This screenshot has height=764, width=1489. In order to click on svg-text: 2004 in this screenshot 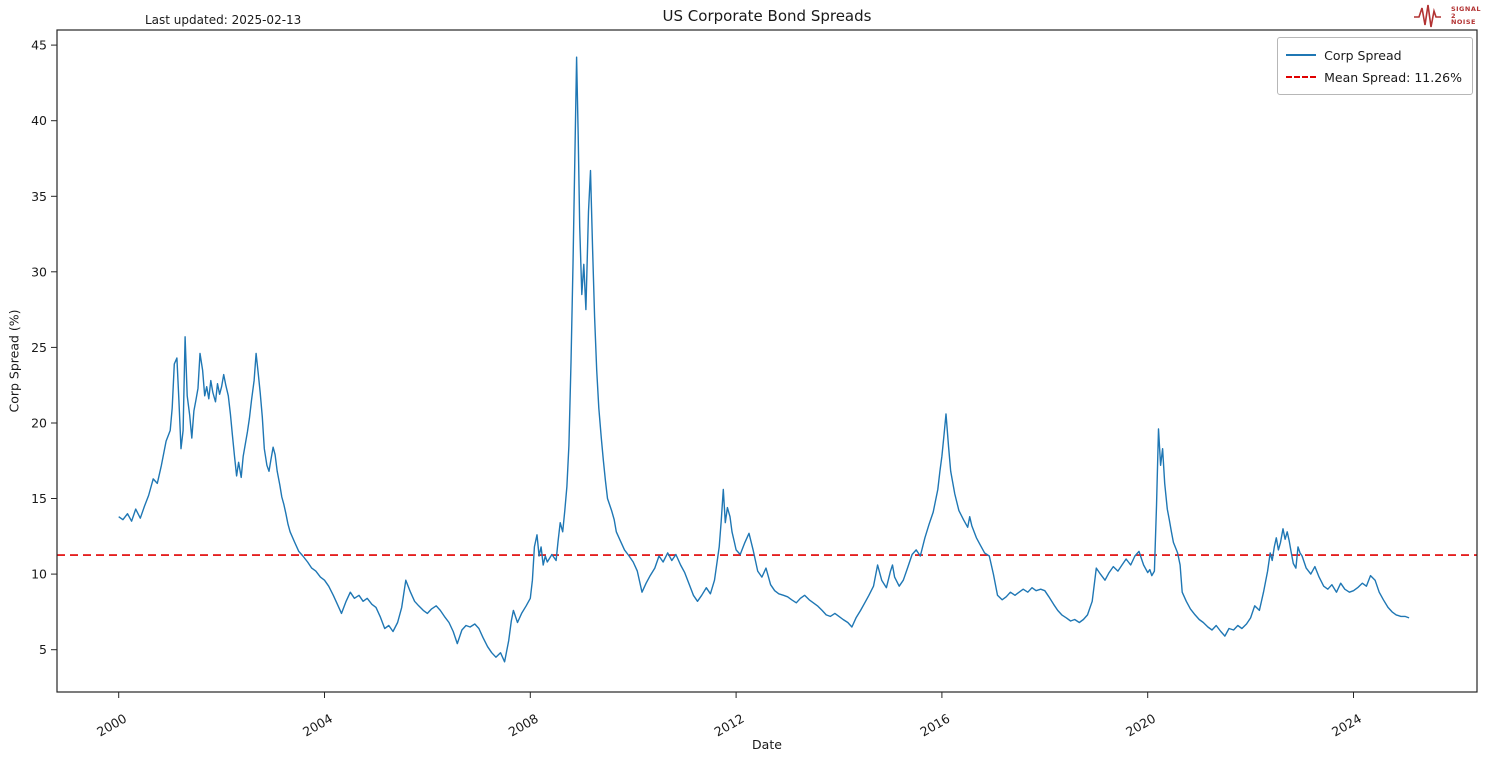, I will do `click(317, 725)`.